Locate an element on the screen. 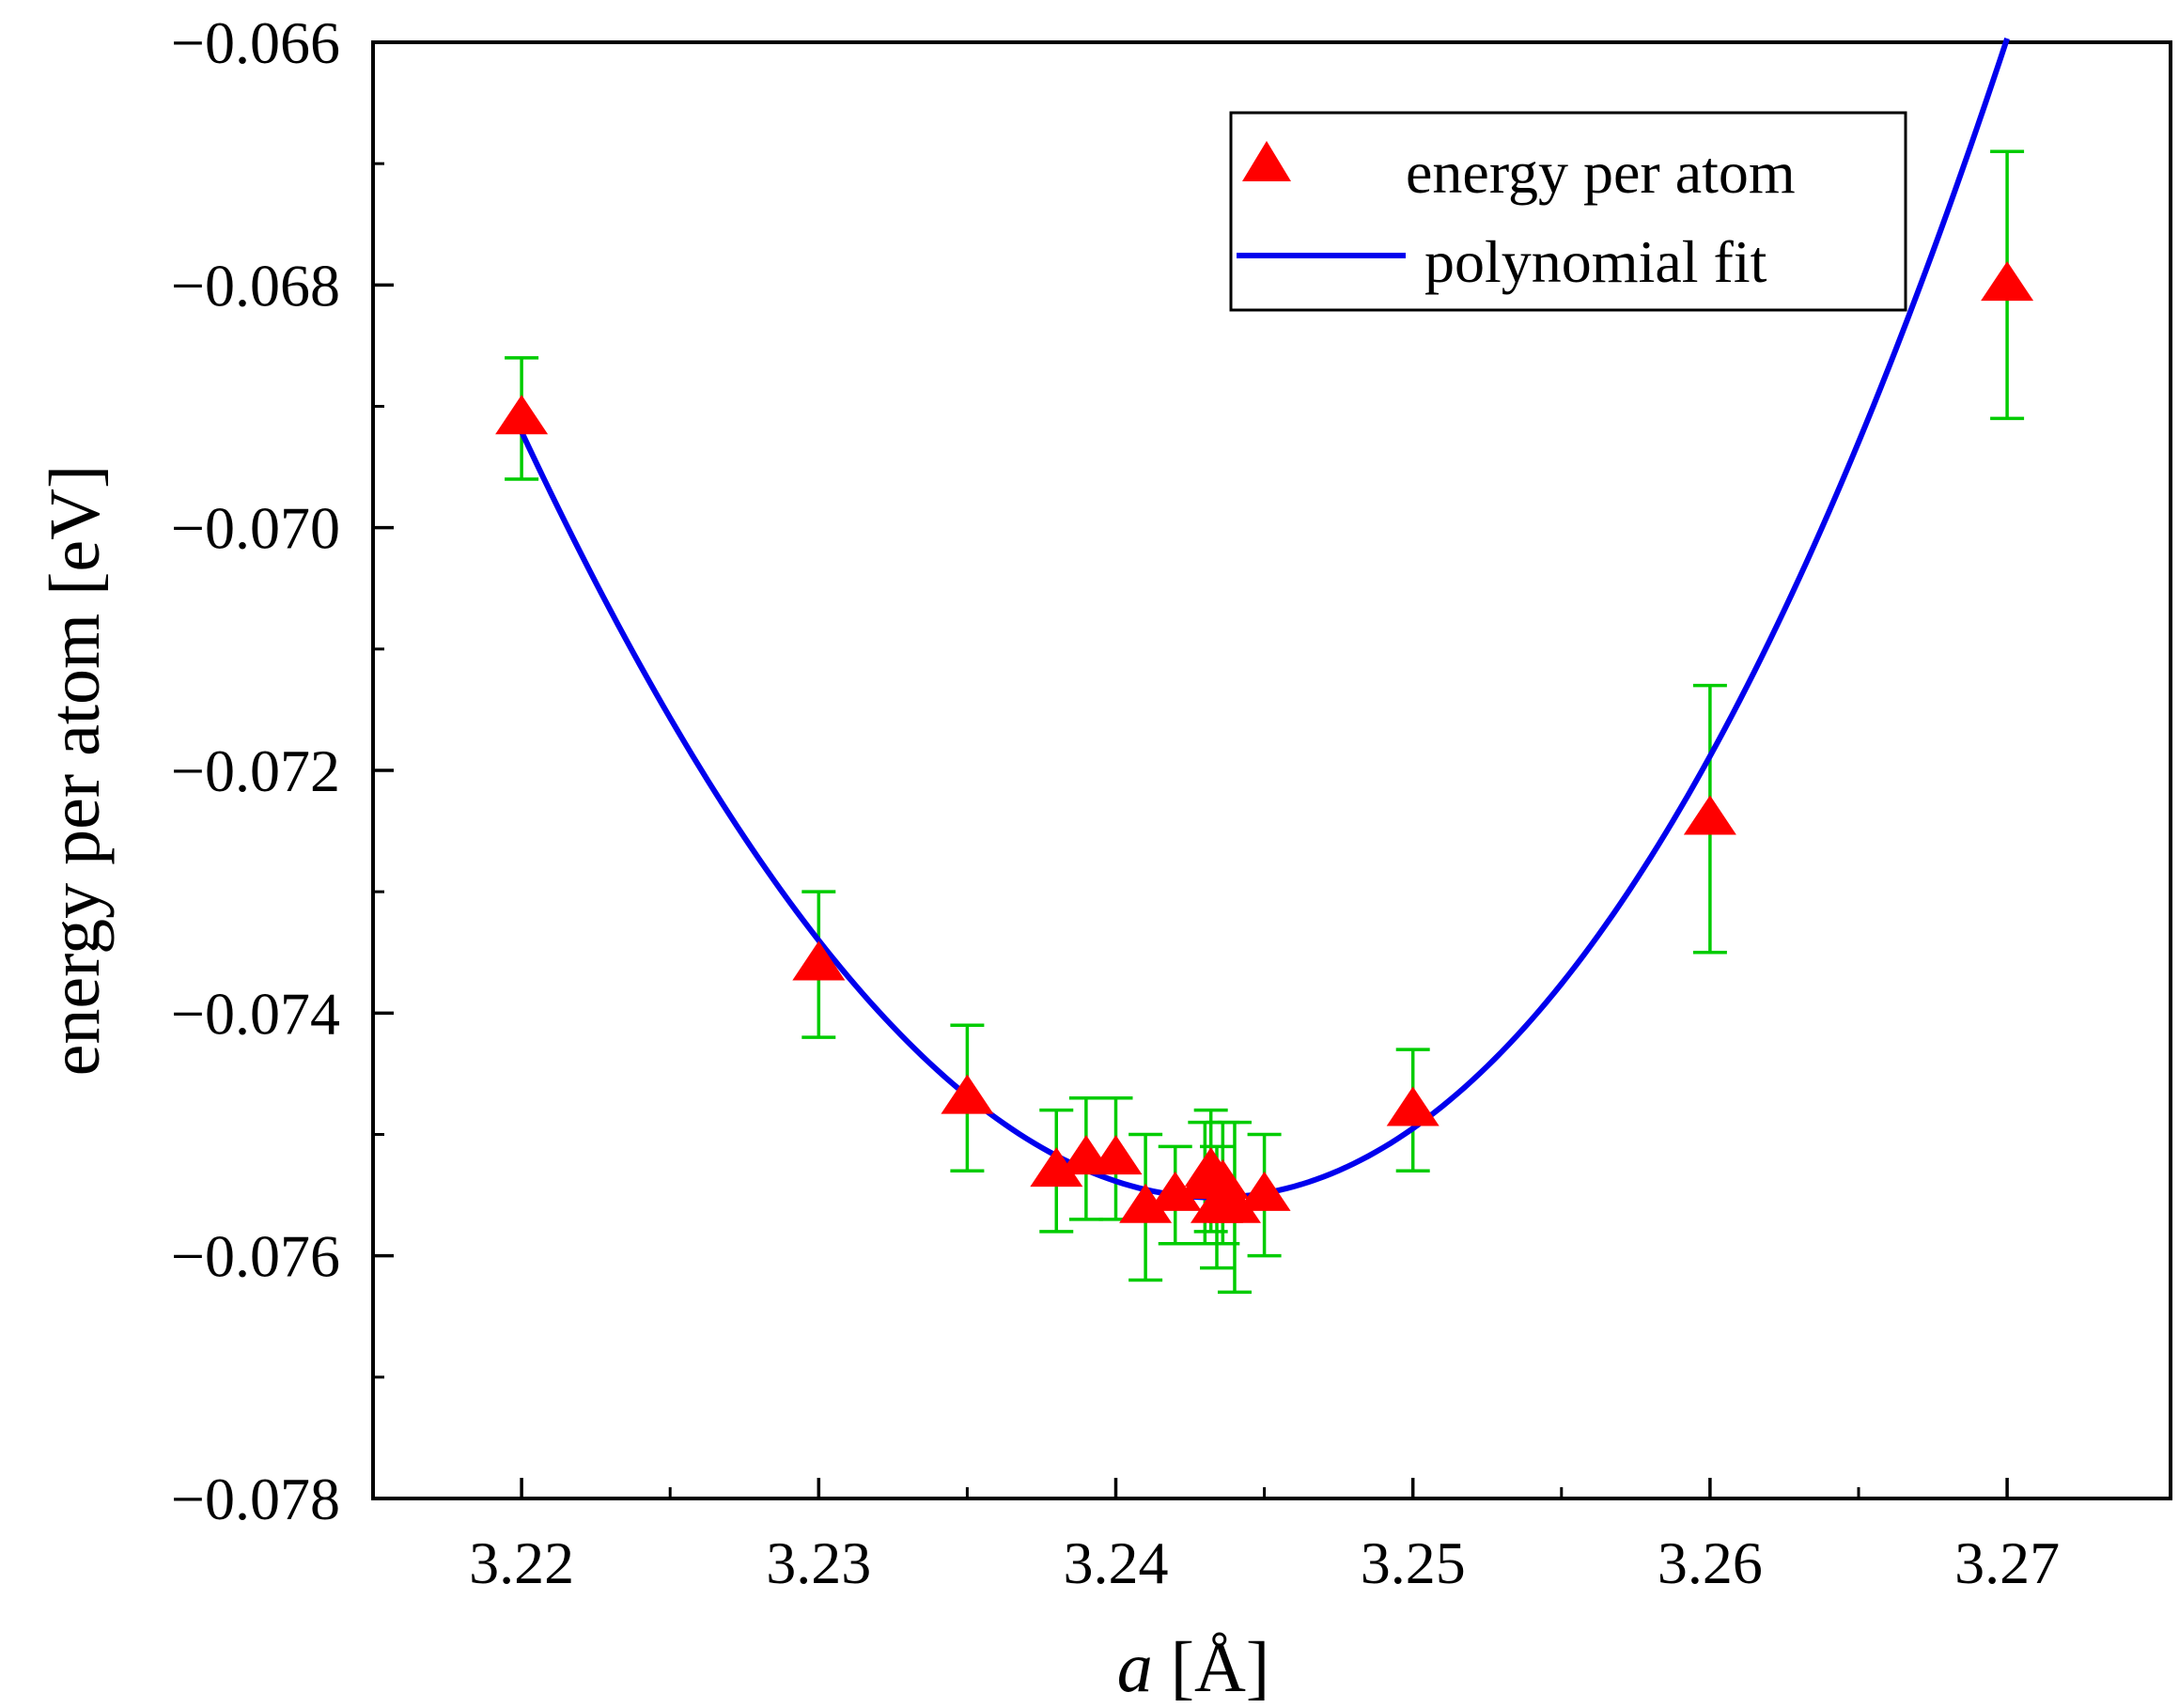 The height and width of the screenshot is (1708, 2179). y-tick-label: −0.072 is located at coordinates (256, 771).